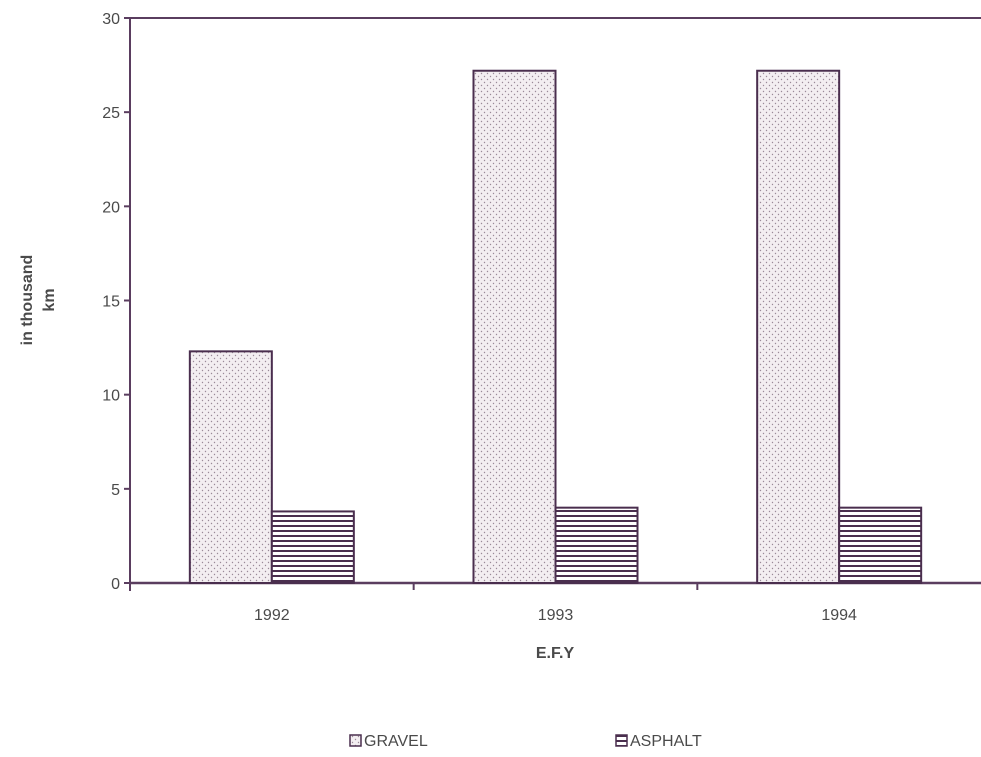  Describe the element at coordinates (355, 740) in the screenshot. I see `legend-swatch-gravel` at that location.